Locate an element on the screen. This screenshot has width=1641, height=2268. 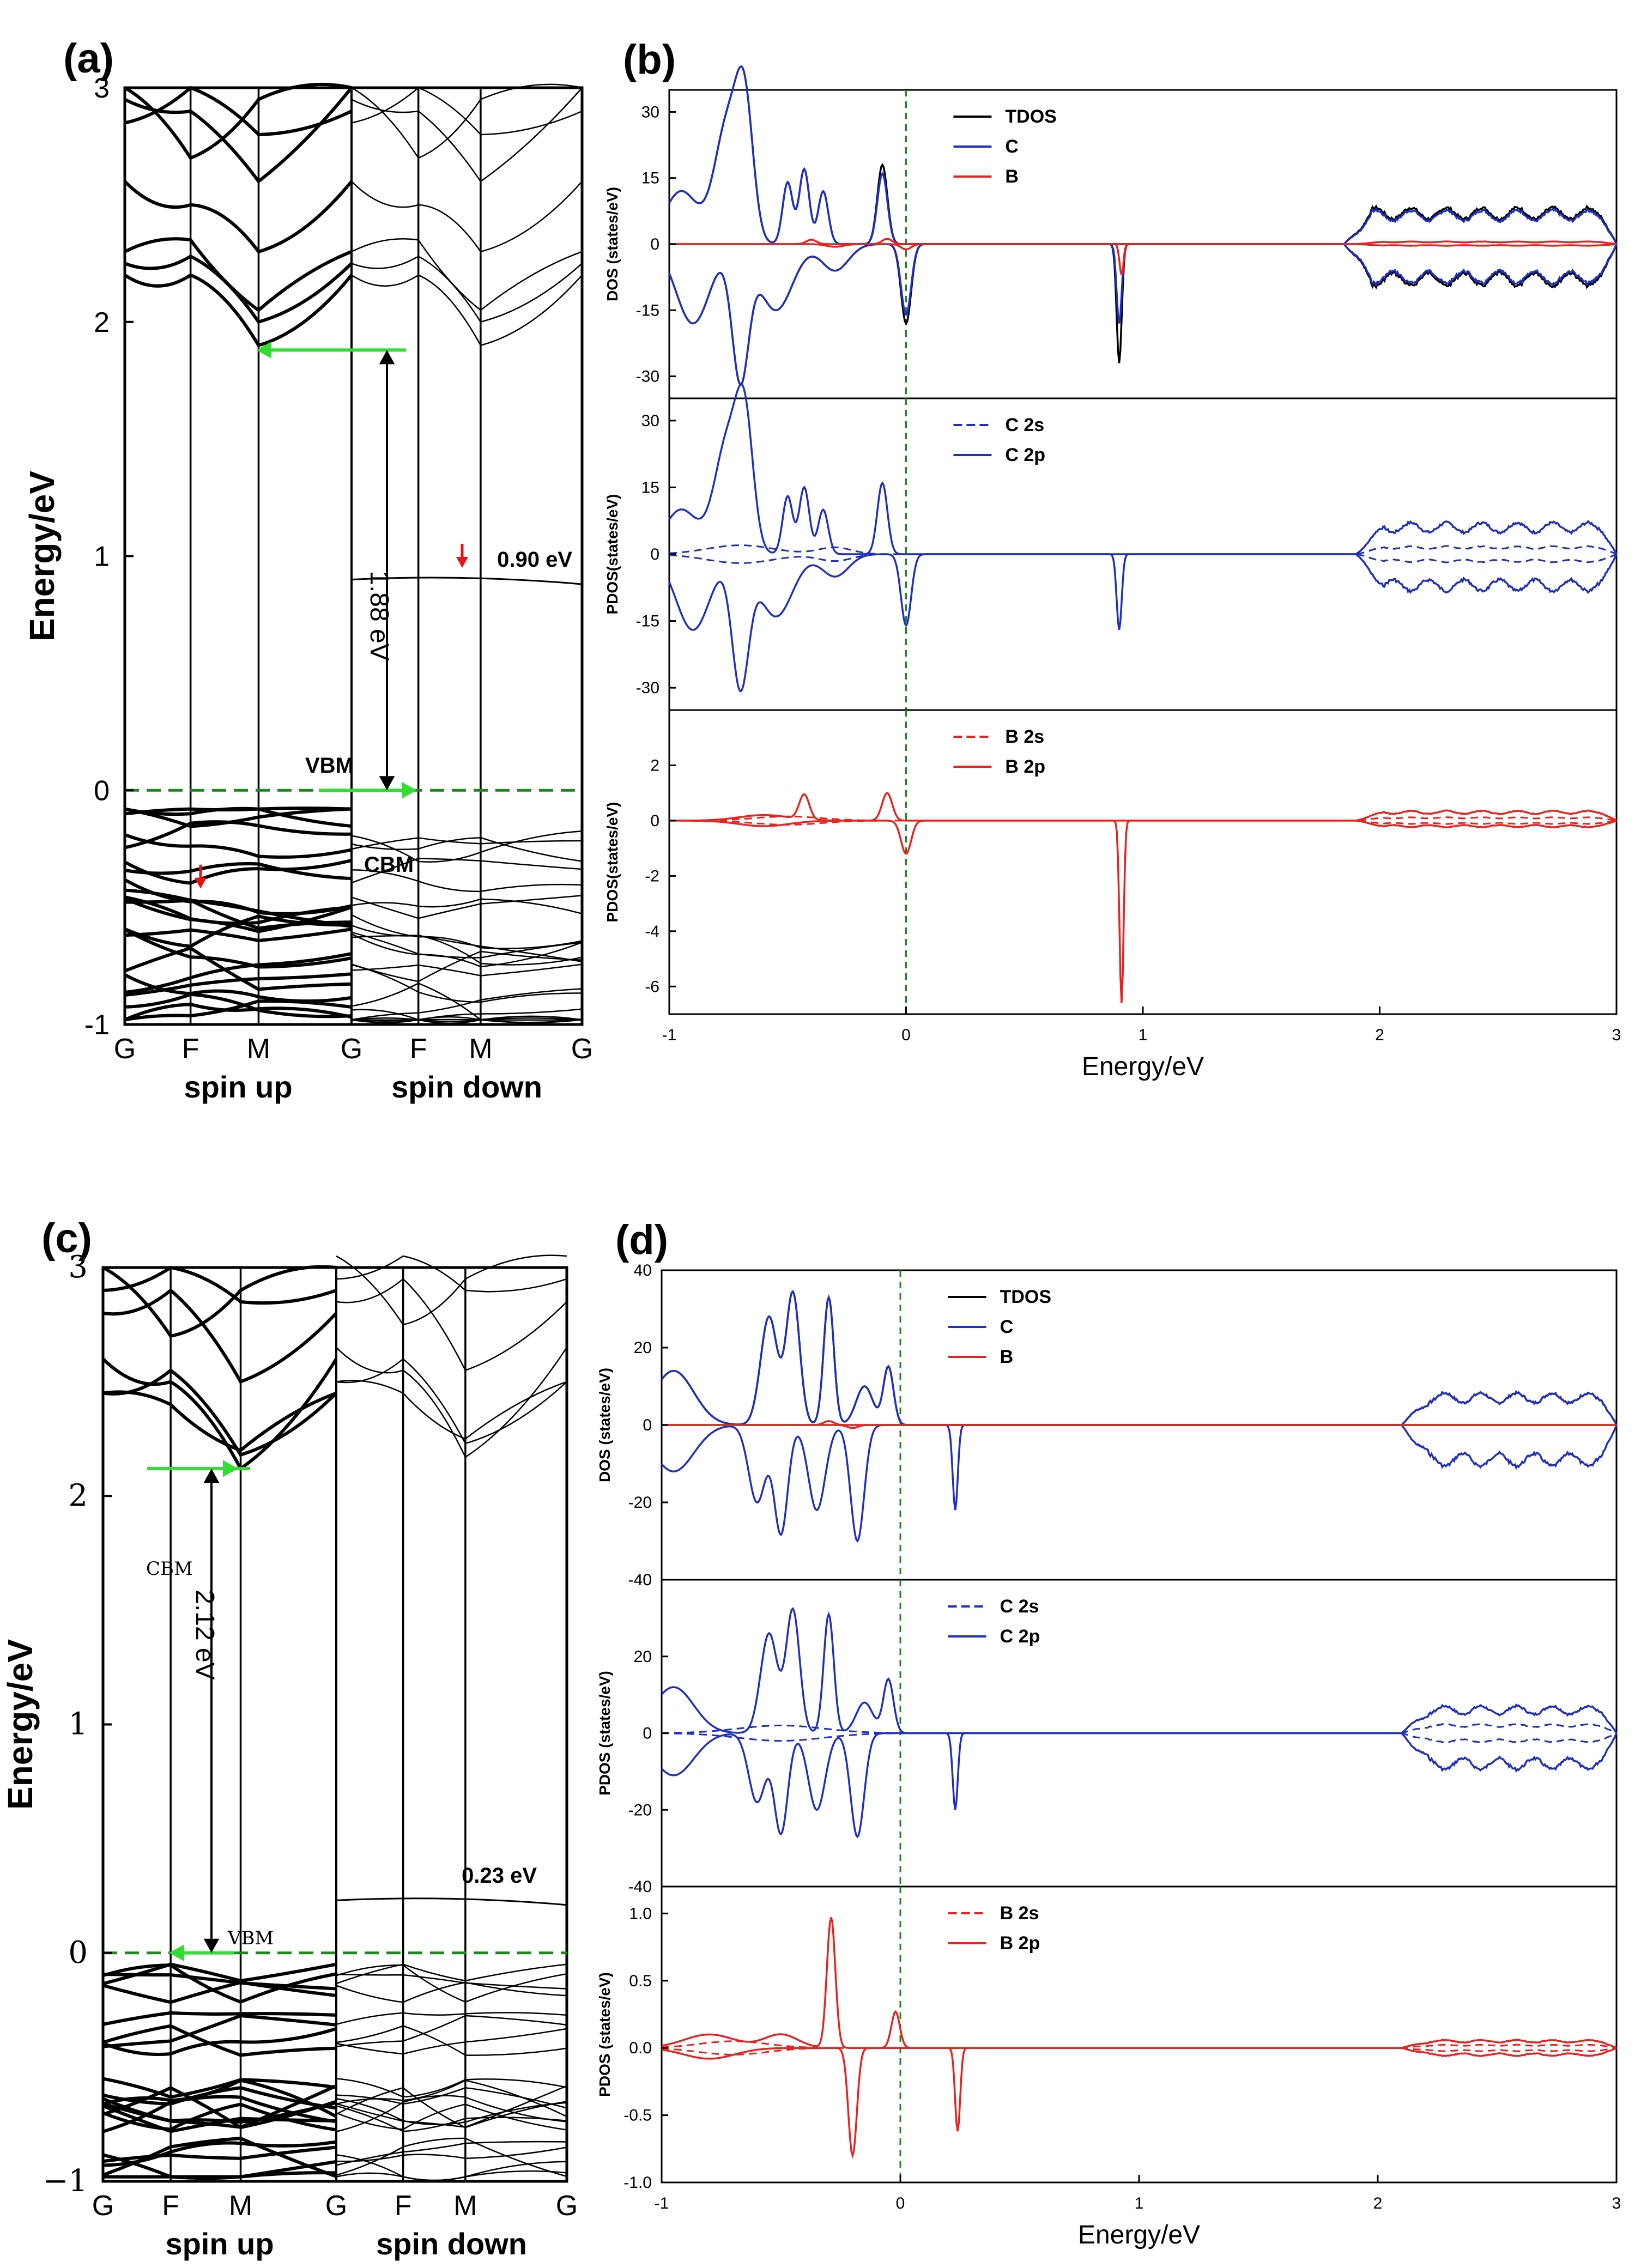
vbm-arrow-head is located at coordinates (176, 1953).